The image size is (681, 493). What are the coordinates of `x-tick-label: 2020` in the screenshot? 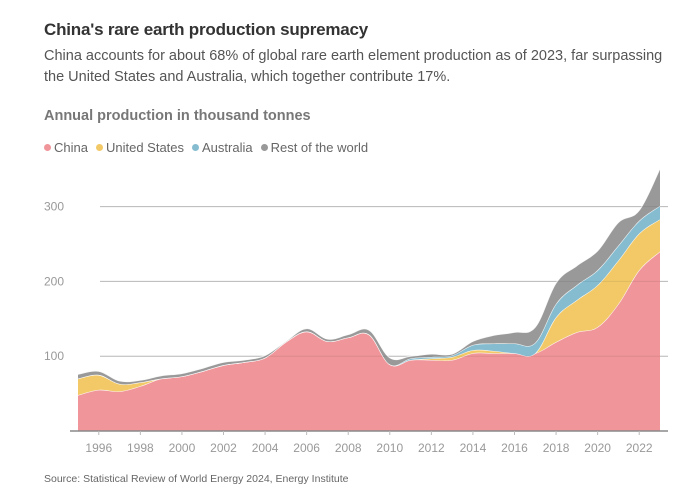 It's located at (597, 448).